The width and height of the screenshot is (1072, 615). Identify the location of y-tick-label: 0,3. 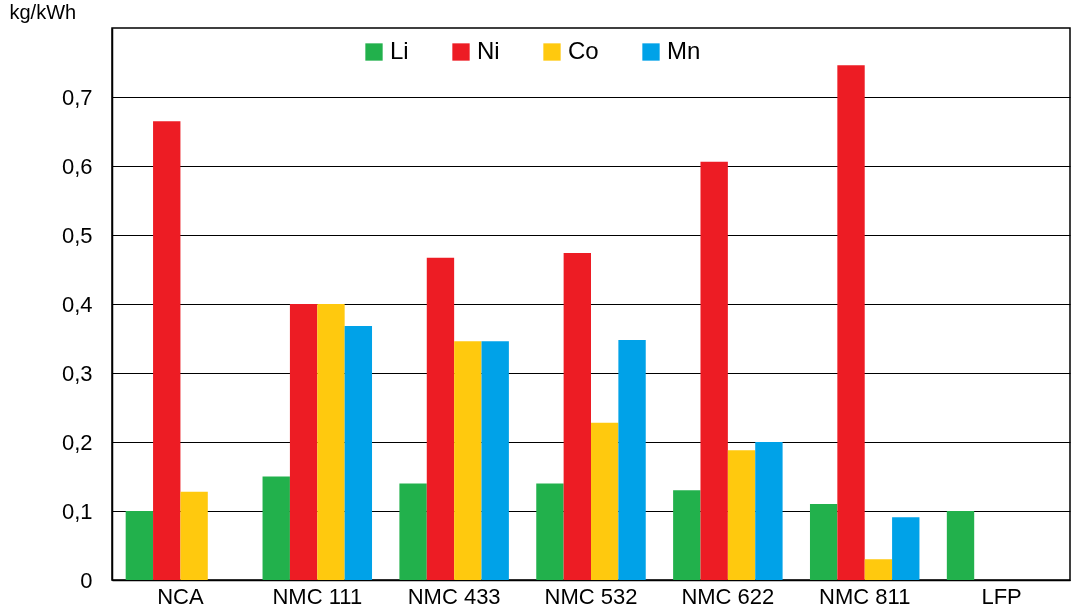
(77, 373).